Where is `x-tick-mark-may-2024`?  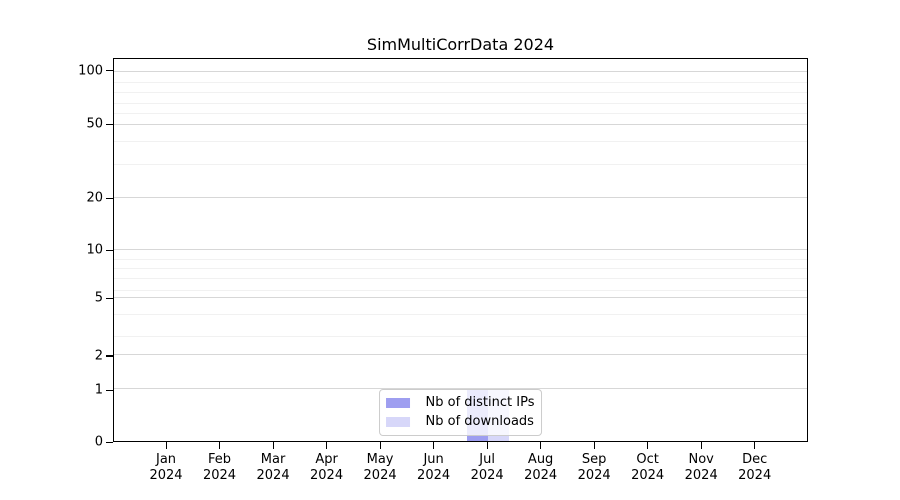 x-tick-mark-may-2024 is located at coordinates (380, 445).